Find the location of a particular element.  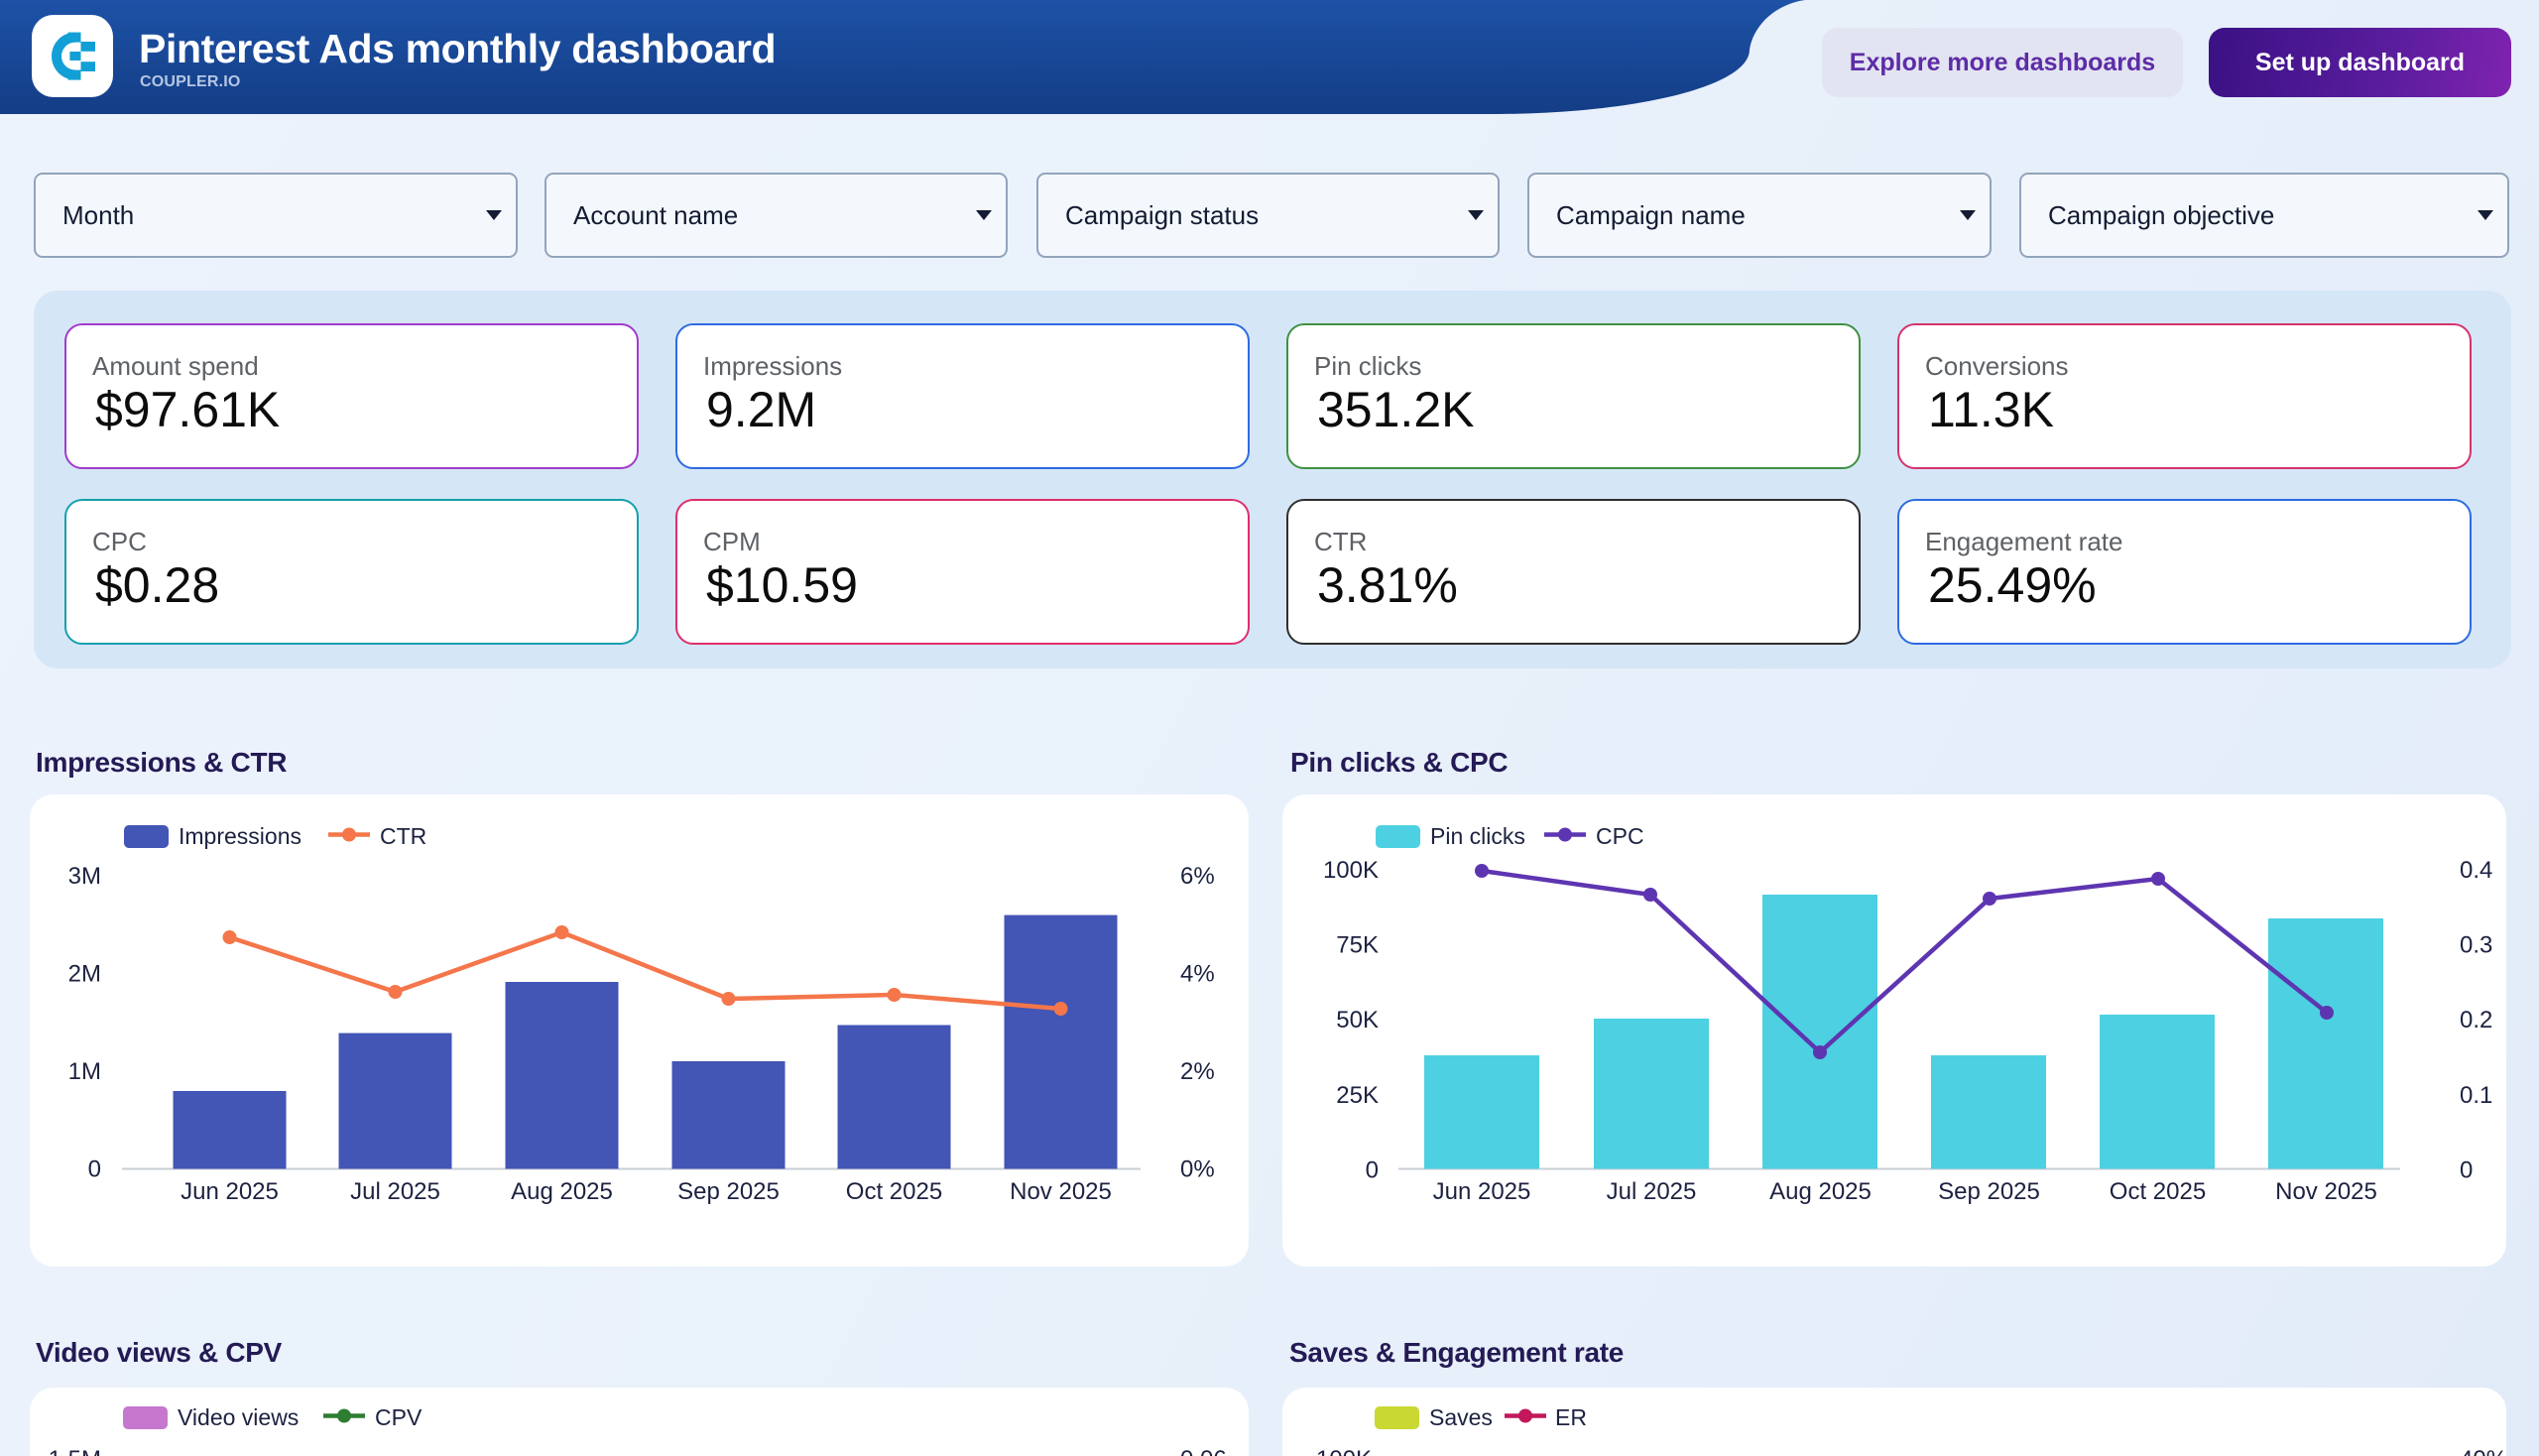

svg-text: 75K is located at coordinates (1357, 945).